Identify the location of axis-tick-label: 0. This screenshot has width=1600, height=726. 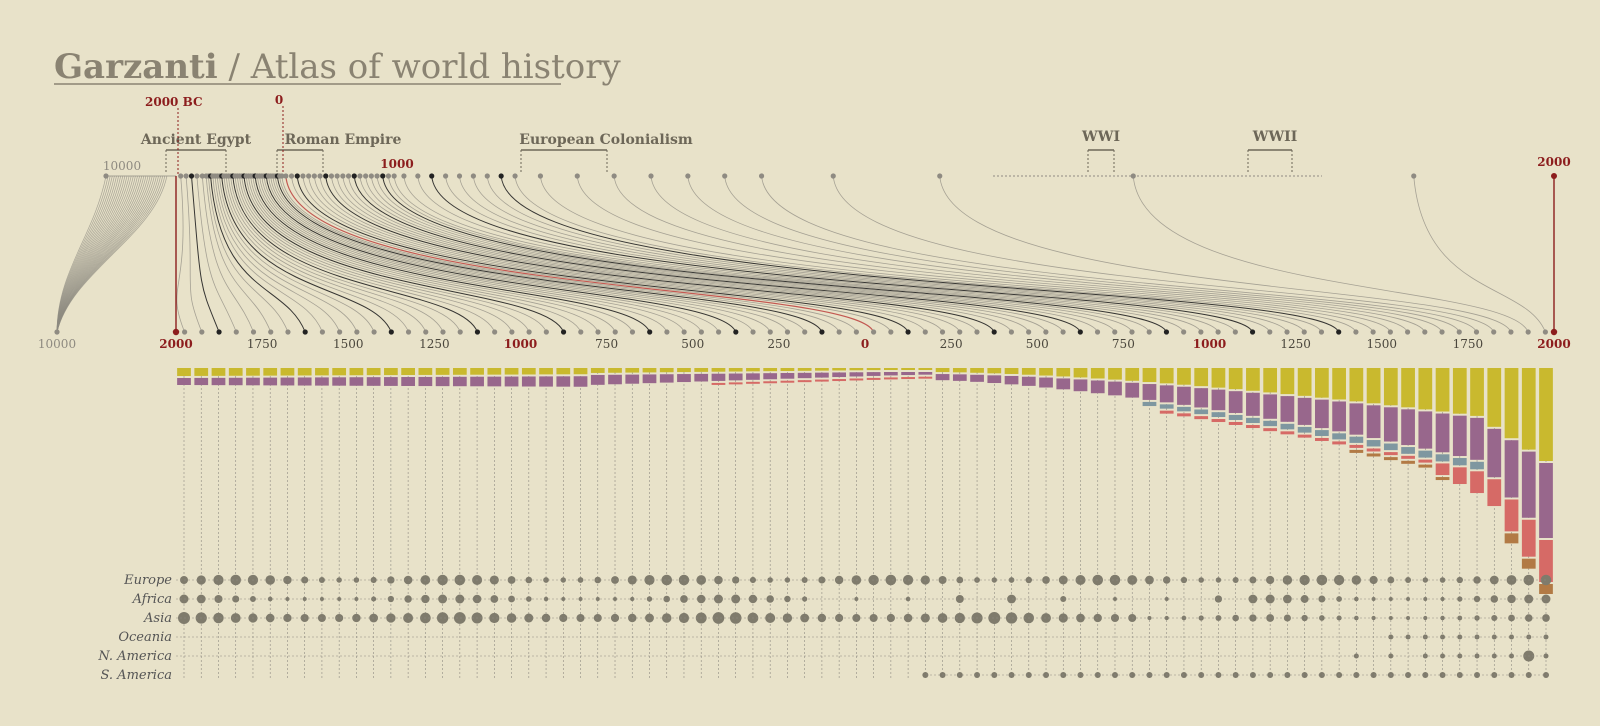
(865, 344).